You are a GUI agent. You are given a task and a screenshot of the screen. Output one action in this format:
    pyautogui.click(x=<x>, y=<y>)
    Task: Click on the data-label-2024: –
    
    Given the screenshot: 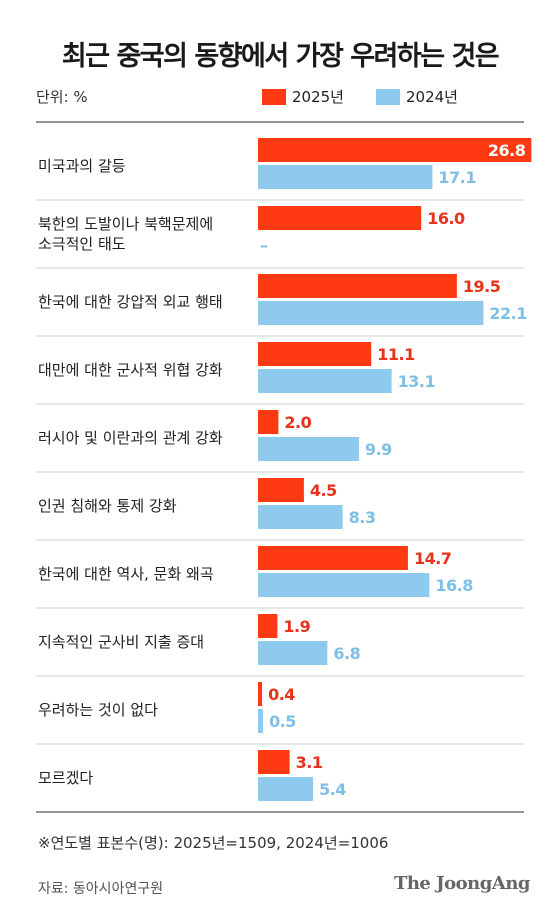 What is the action you would take?
    pyautogui.click(x=264, y=245)
    